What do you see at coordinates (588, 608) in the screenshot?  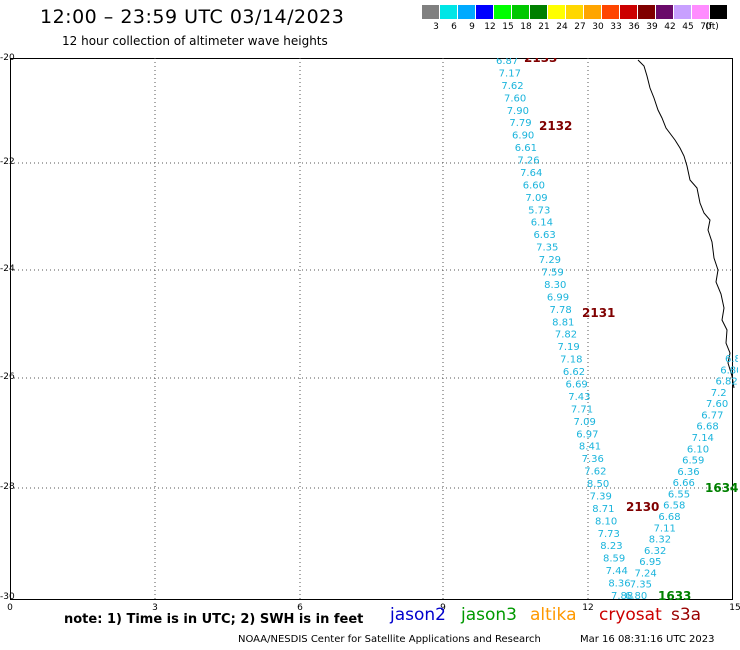 I see `longitude-tick: 12` at bounding box center [588, 608].